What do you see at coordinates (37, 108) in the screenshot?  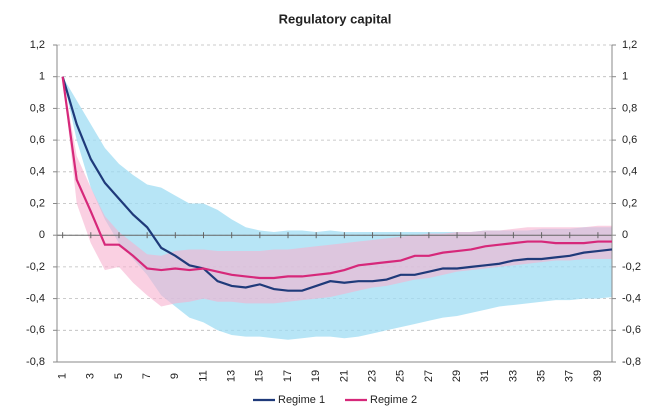 I see `y-tick-label: 0,8` at bounding box center [37, 108].